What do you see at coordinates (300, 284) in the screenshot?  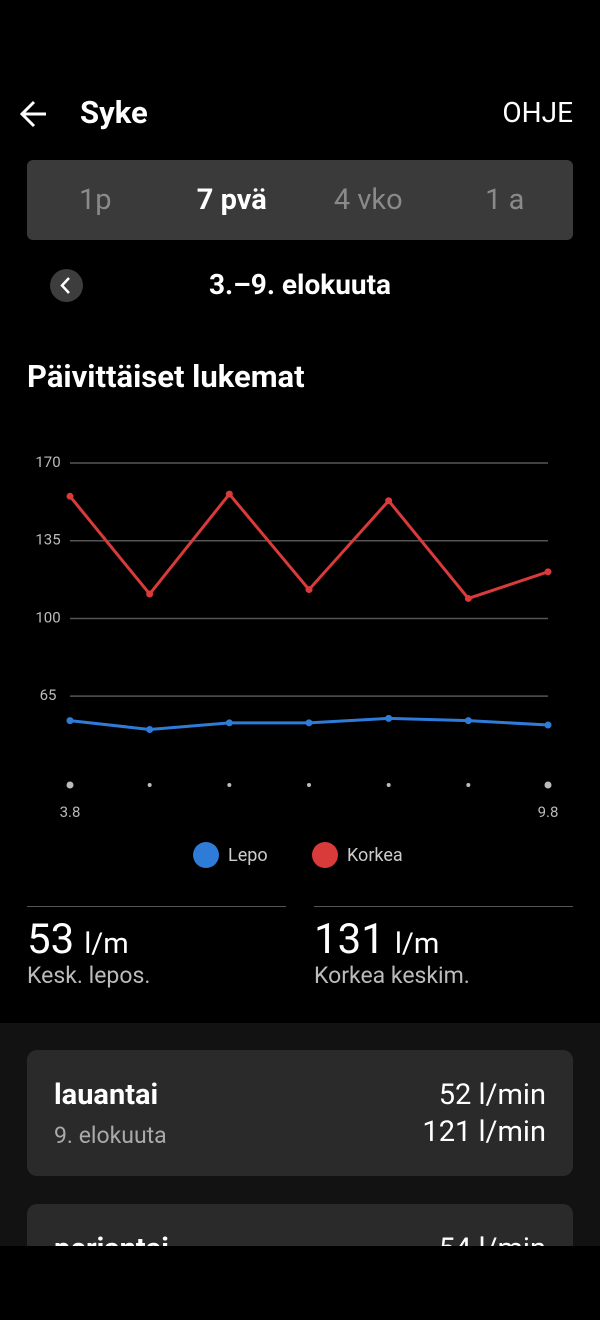 I see `date-range: 3.–9. elokuuta` at bounding box center [300, 284].